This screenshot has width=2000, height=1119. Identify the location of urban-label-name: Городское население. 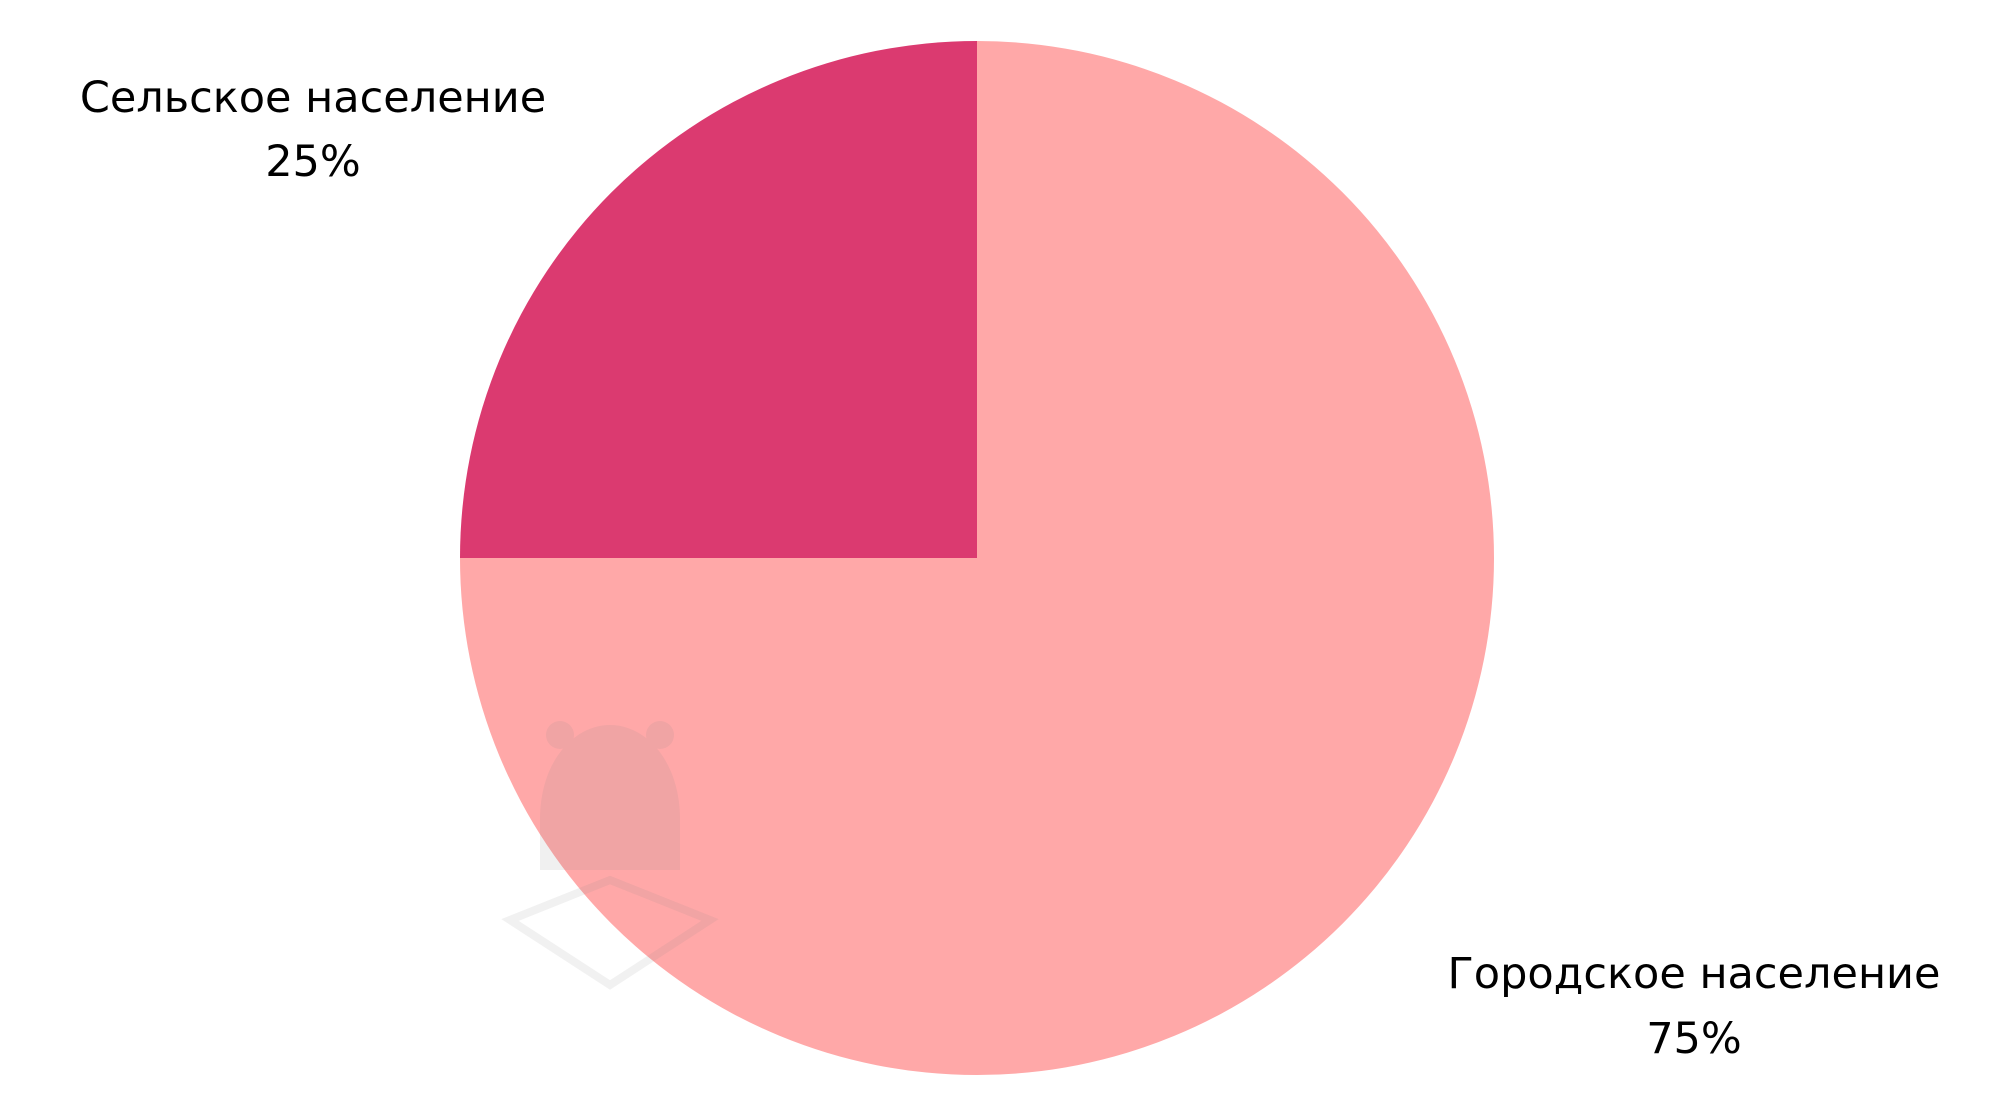
(1694, 974).